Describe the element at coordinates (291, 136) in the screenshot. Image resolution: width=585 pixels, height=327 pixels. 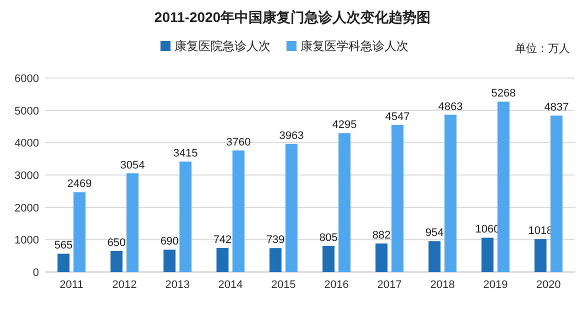
I see `data-label: 3963` at that location.